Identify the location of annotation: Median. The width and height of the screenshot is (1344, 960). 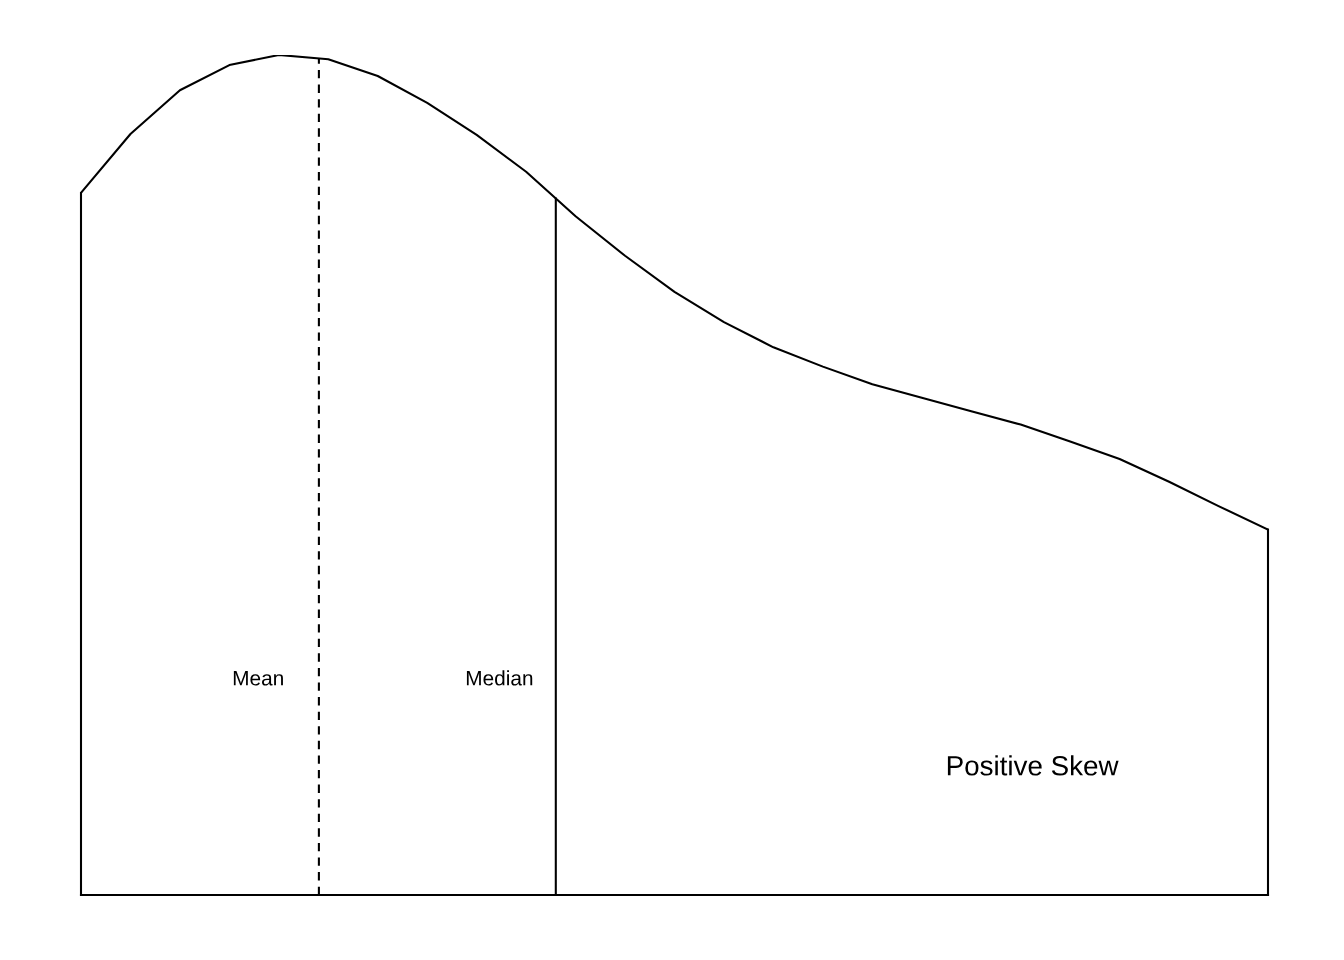
(499, 678).